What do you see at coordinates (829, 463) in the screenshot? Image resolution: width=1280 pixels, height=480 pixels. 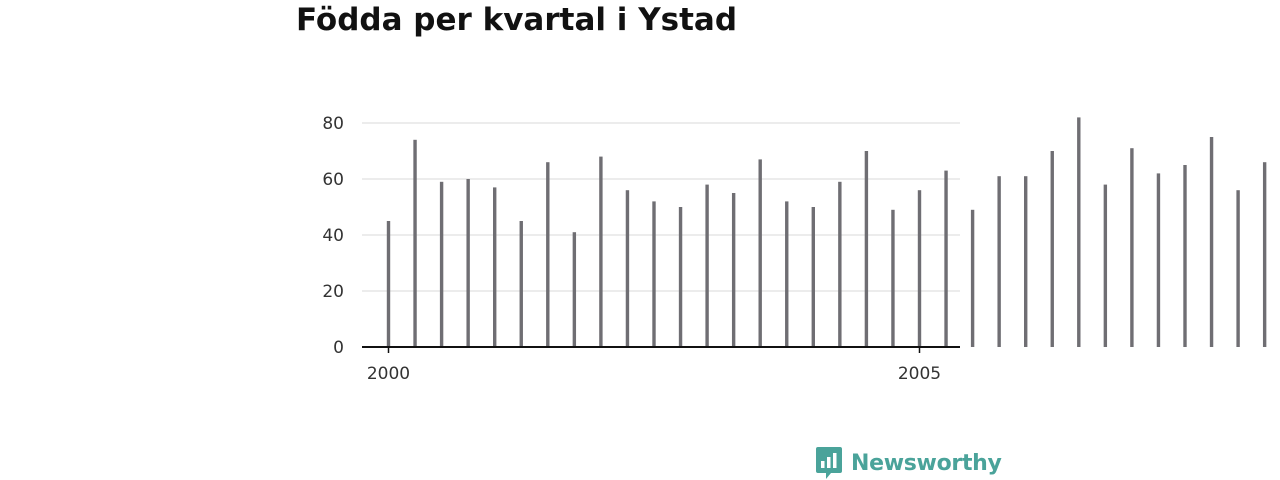 I see `newsworthy-icon` at bounding box center [829, 463].